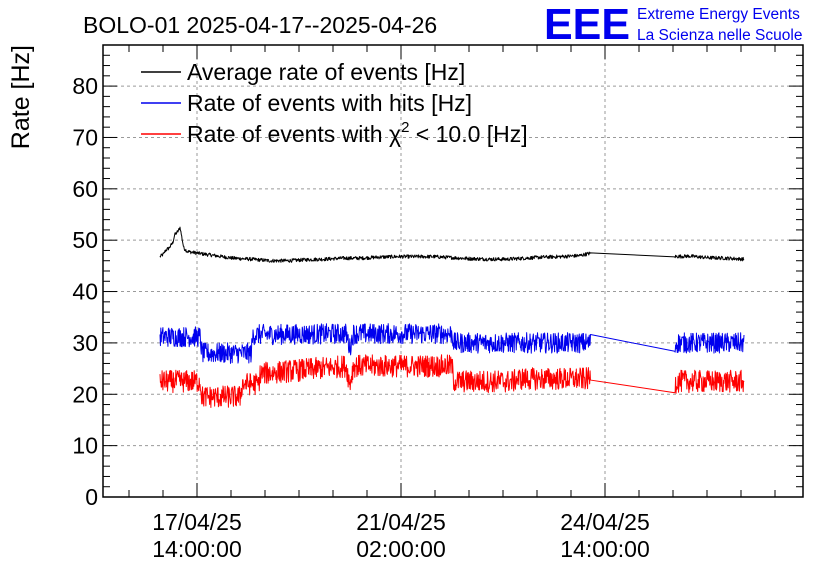  What do you see at coordinates (85, 240) in the screenshot?
I see `y-tick-label: 50` at bounding box center [85, 240].